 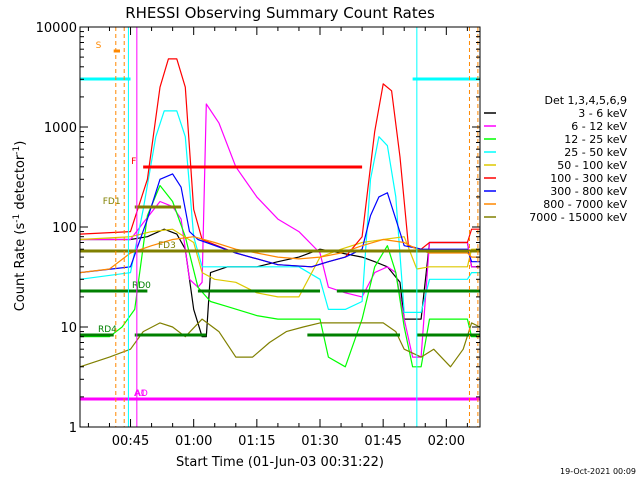 I want to click on flag-label-rd0: RD0, so click(x=141, y=286).